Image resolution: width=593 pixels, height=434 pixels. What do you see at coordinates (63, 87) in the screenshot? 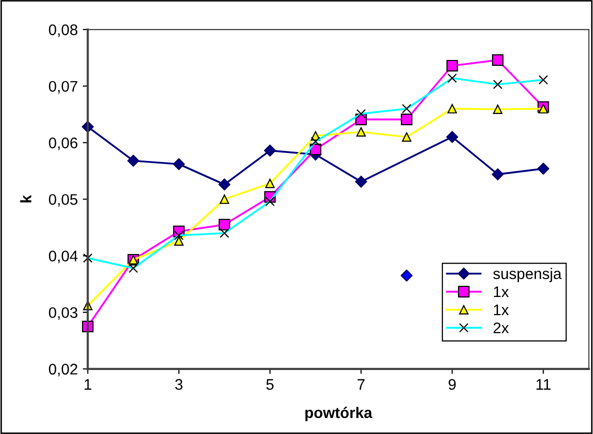
I see `y-tick-label: 0,07` at bounding box center [63, 87].